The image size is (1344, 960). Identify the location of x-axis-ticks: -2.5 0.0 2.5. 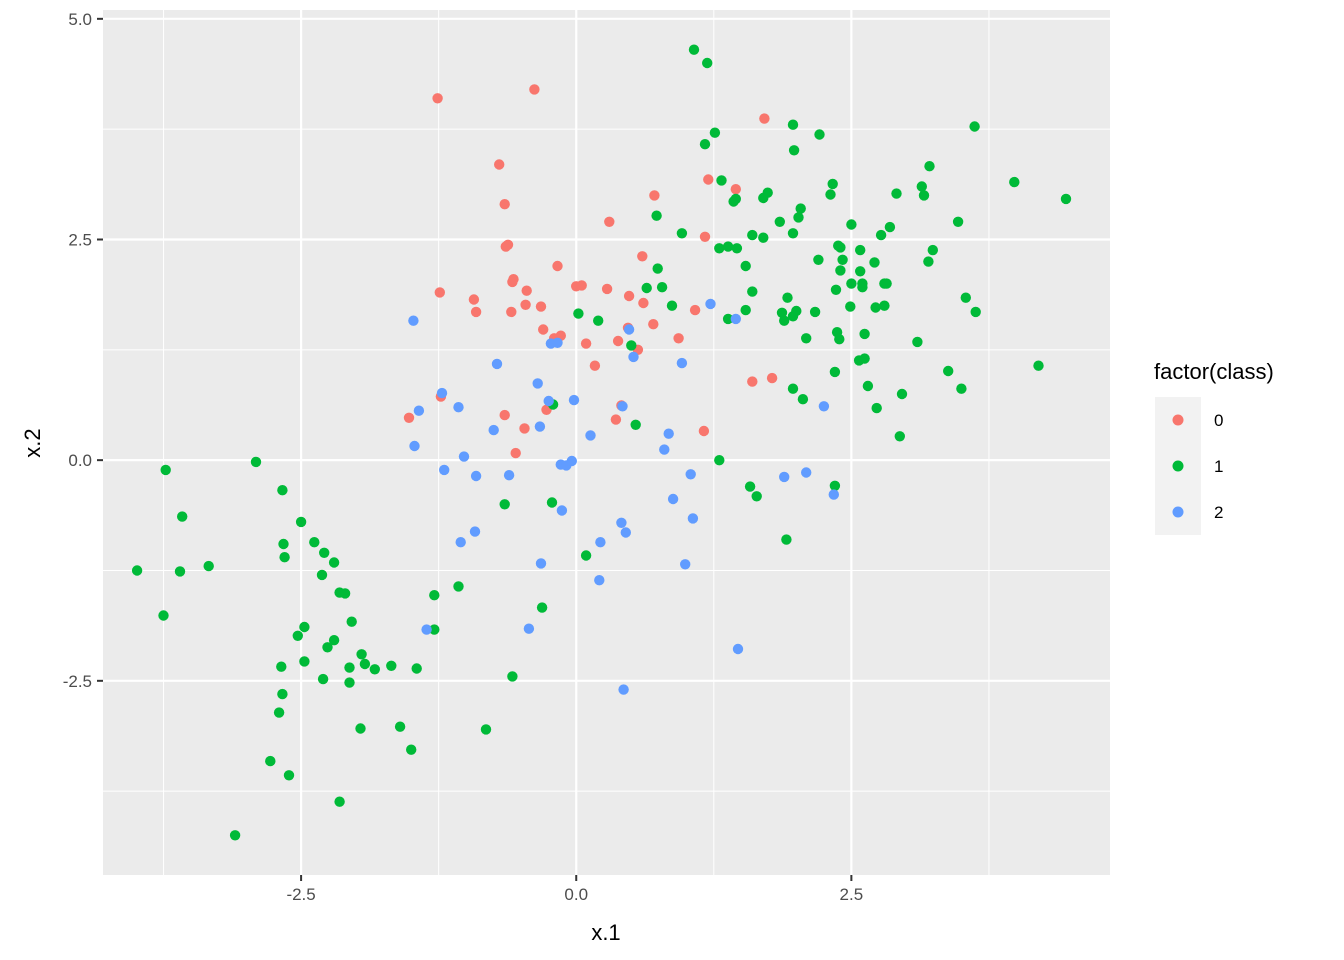
(574, 889).